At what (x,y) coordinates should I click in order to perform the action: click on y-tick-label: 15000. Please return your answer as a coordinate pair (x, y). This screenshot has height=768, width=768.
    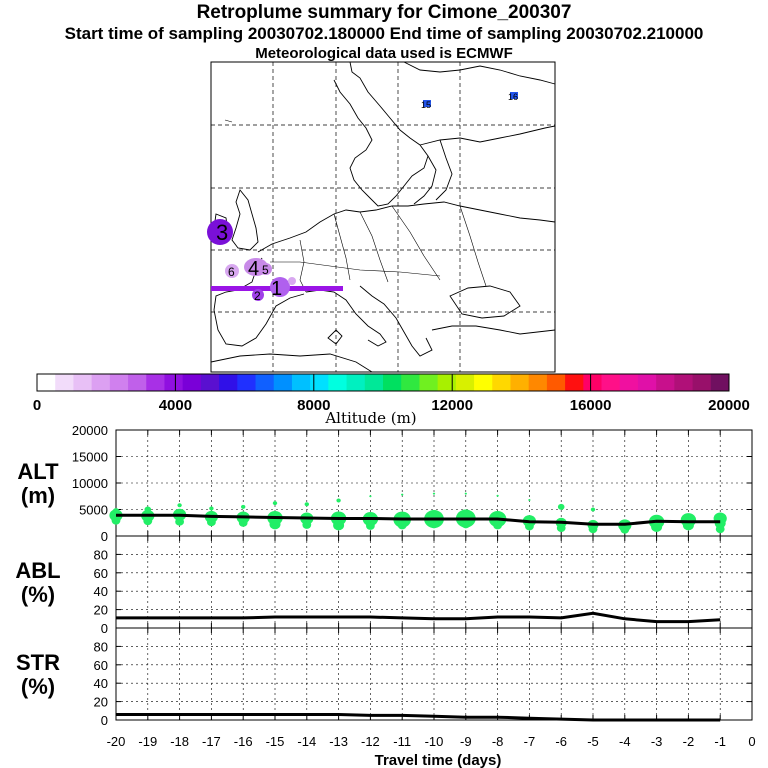
    Looking at the image, I should click on (90, 457).